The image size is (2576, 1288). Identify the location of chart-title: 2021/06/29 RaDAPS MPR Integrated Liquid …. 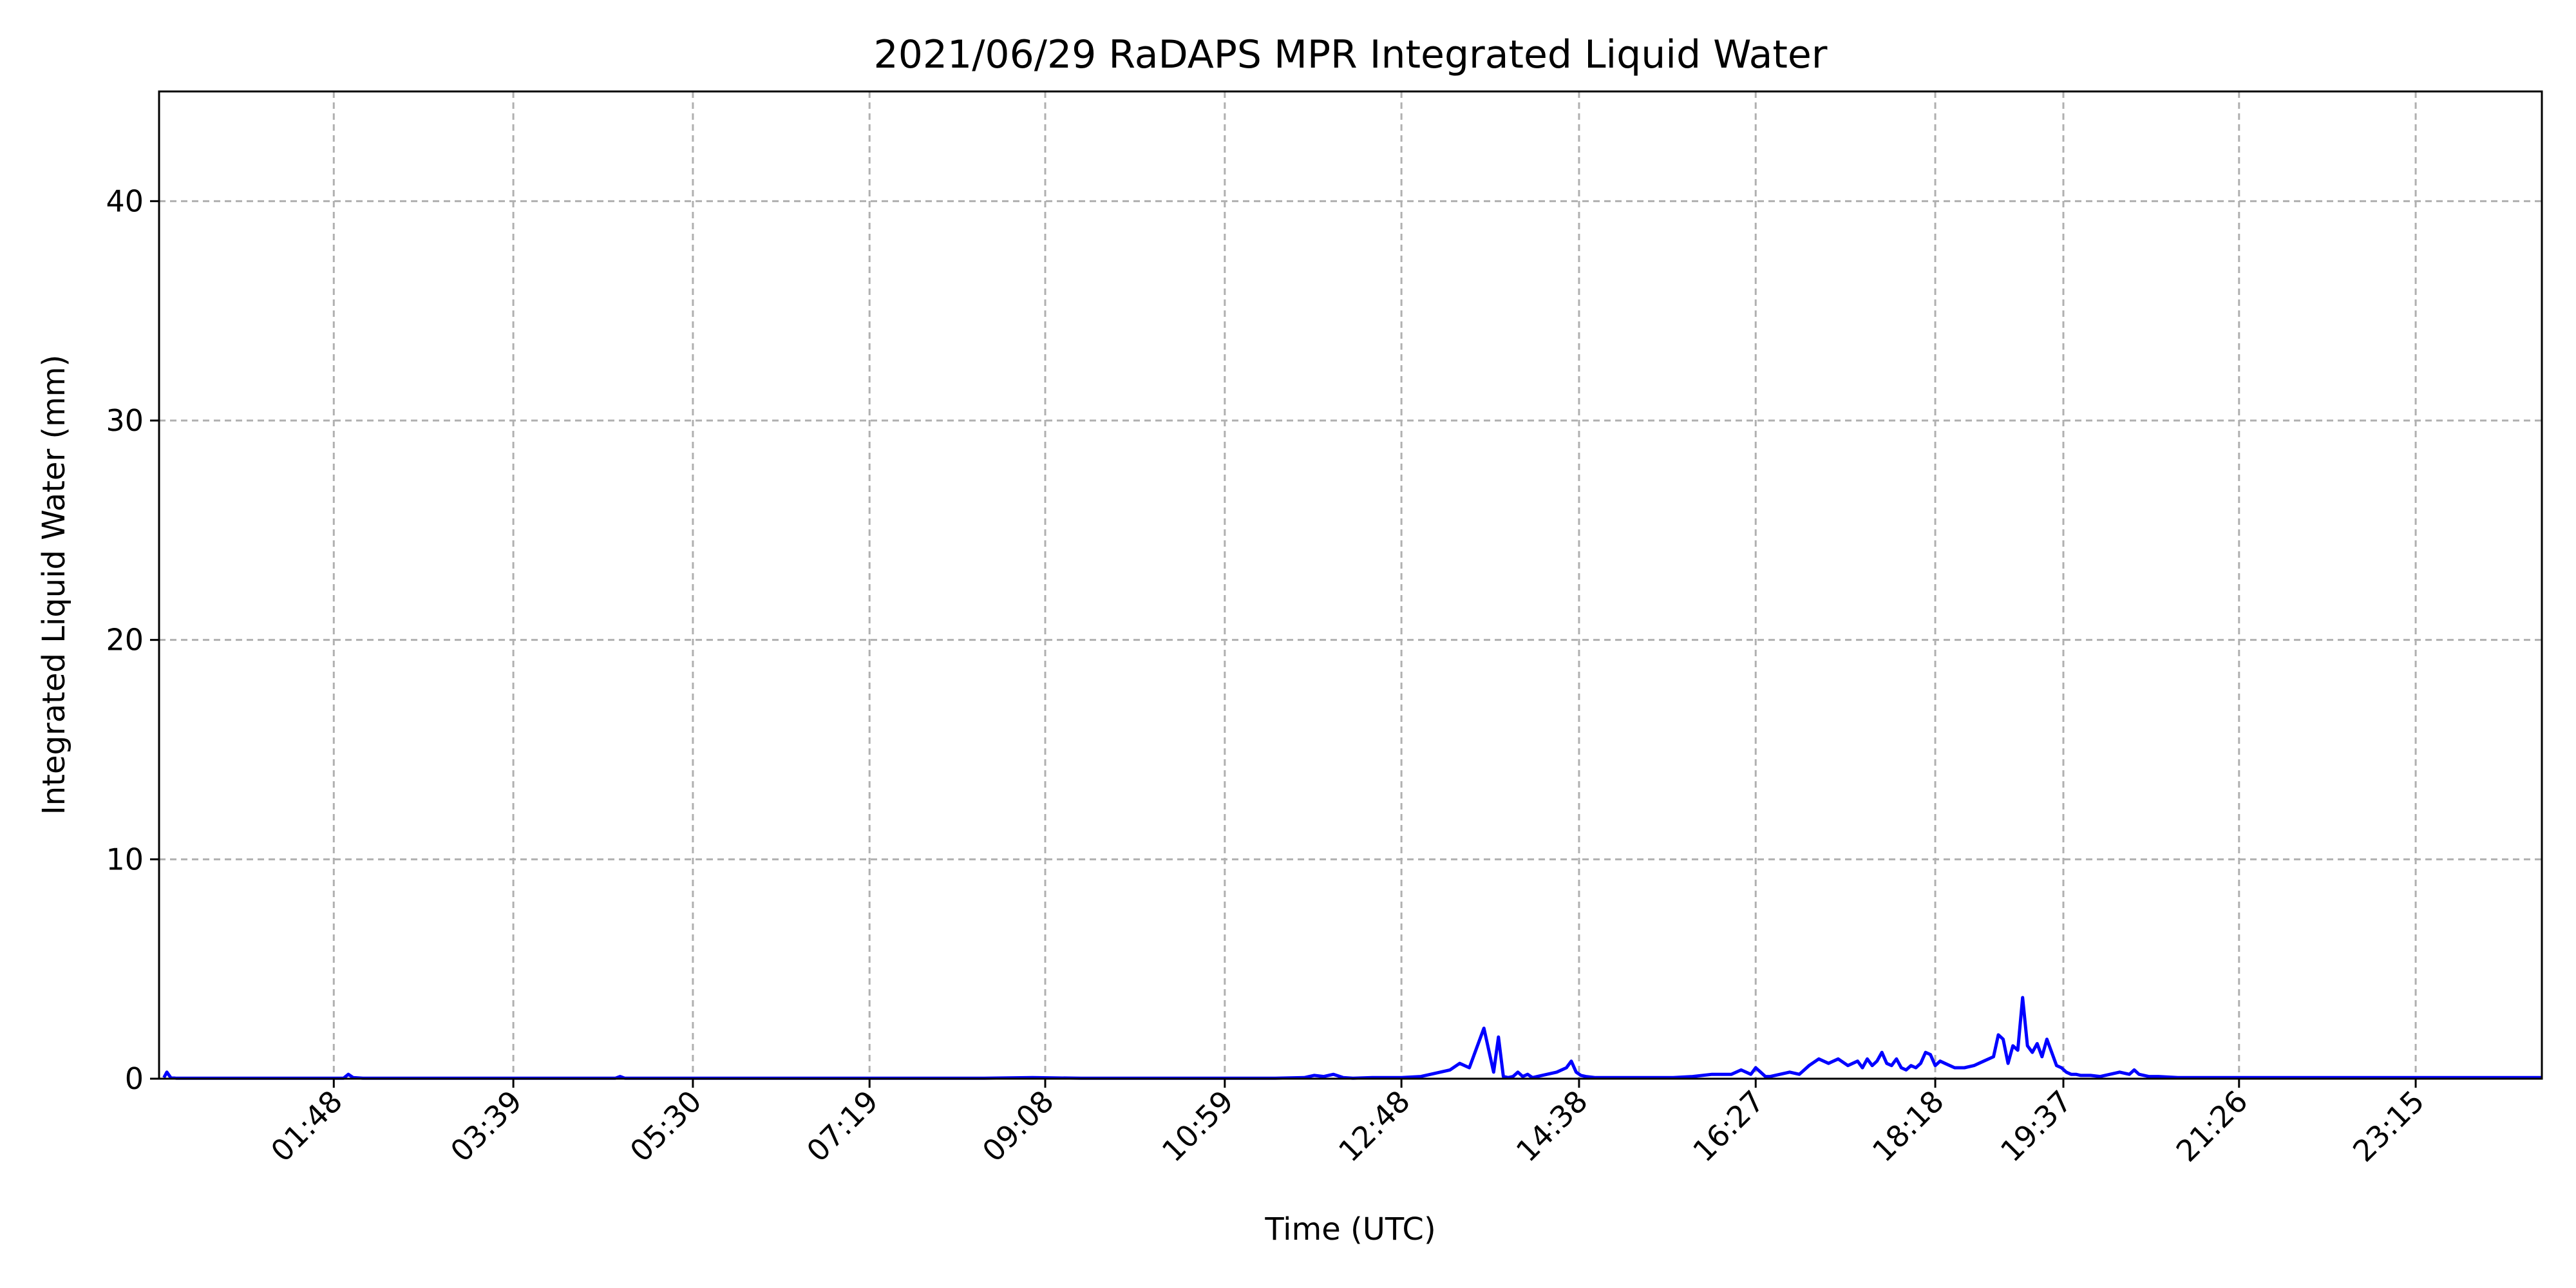
(1351, 54).